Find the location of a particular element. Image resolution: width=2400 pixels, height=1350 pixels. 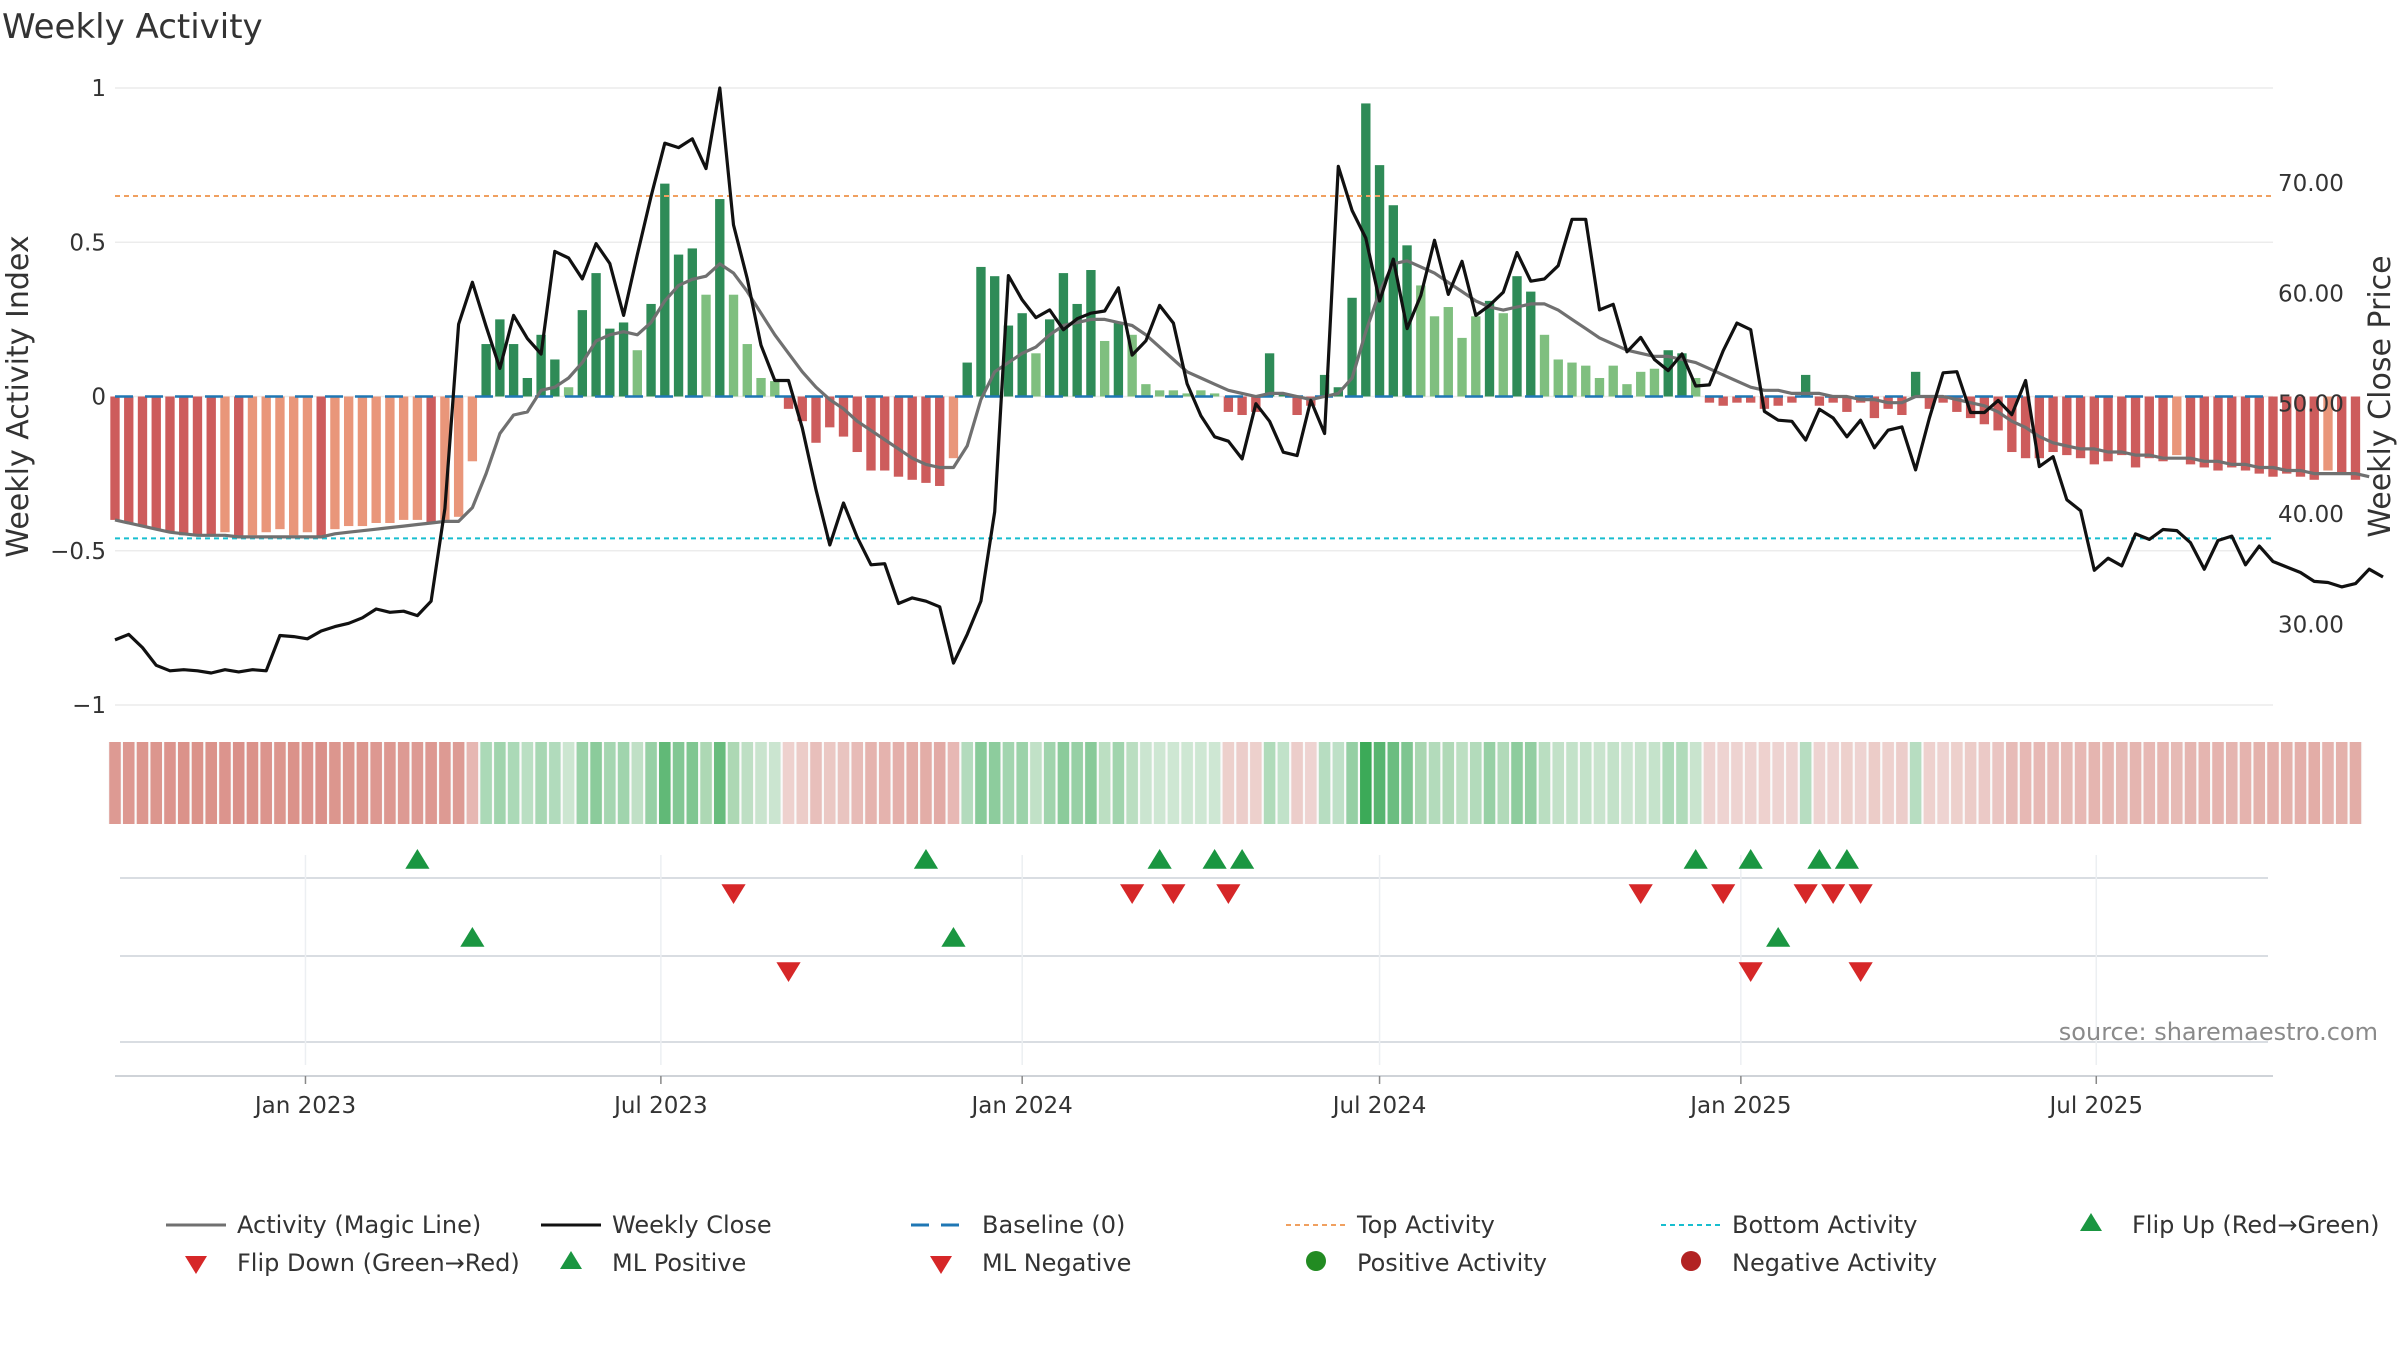

legend-label: Negative Activity is located at coordinates (1834, 1263).